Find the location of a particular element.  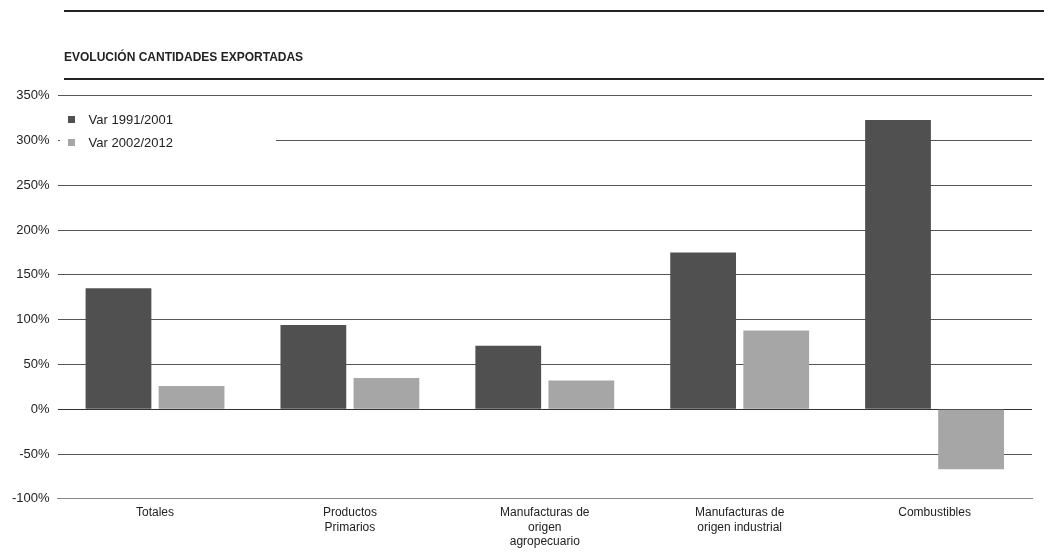

y-tick-label: 350% is located at coordinates (33, 95).